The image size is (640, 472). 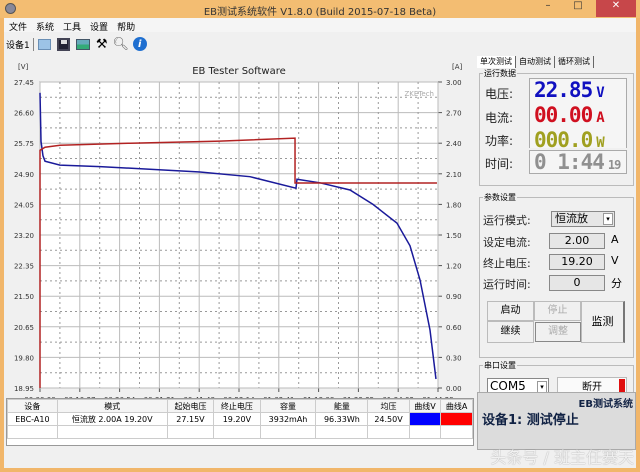 What do you see at coordinates (456, 406) in the screenshot?
I see `col-curve-a: 曲线A` at bounding box center [456, 406].